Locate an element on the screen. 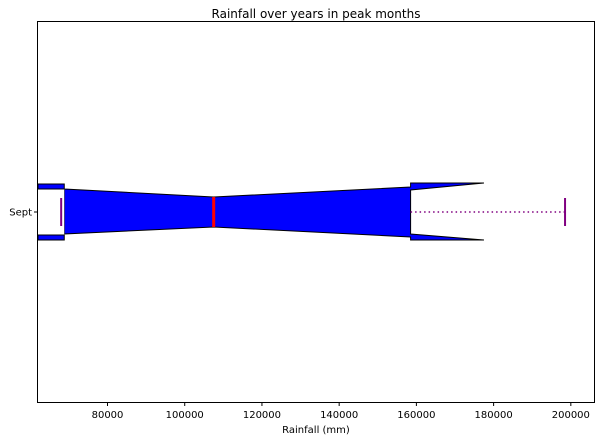  x-tick-label: 80000 is located at coordinates (108, 415).